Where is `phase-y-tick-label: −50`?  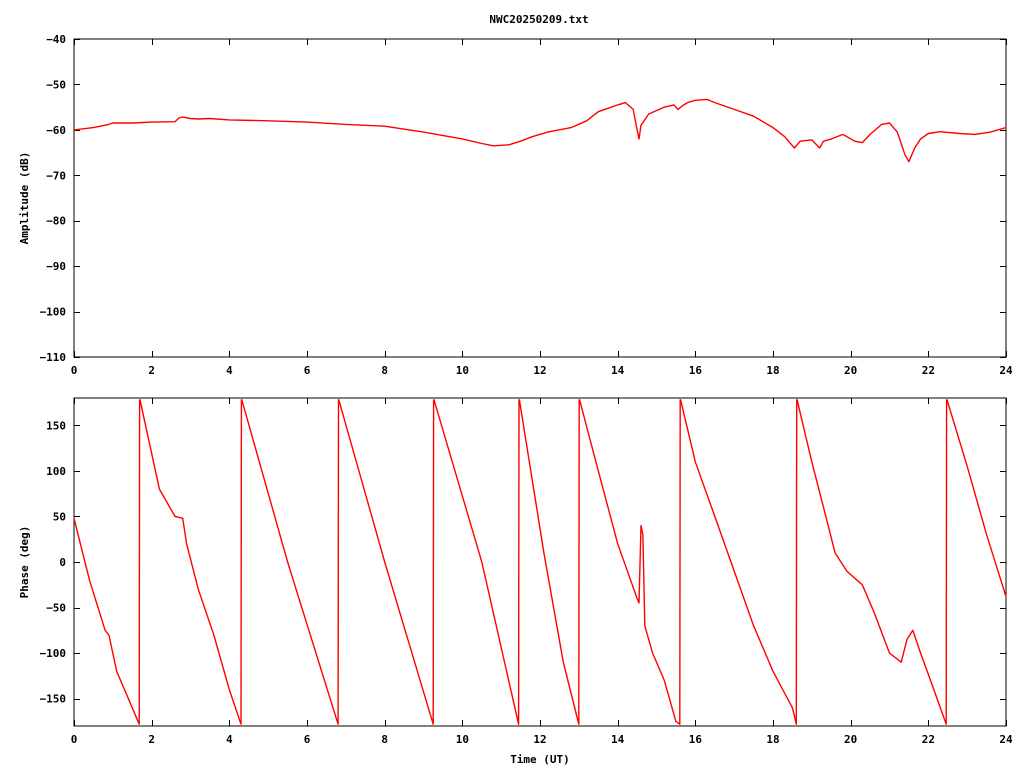 phase-y-tick-label: −50 is located at coordinates (56, 608).